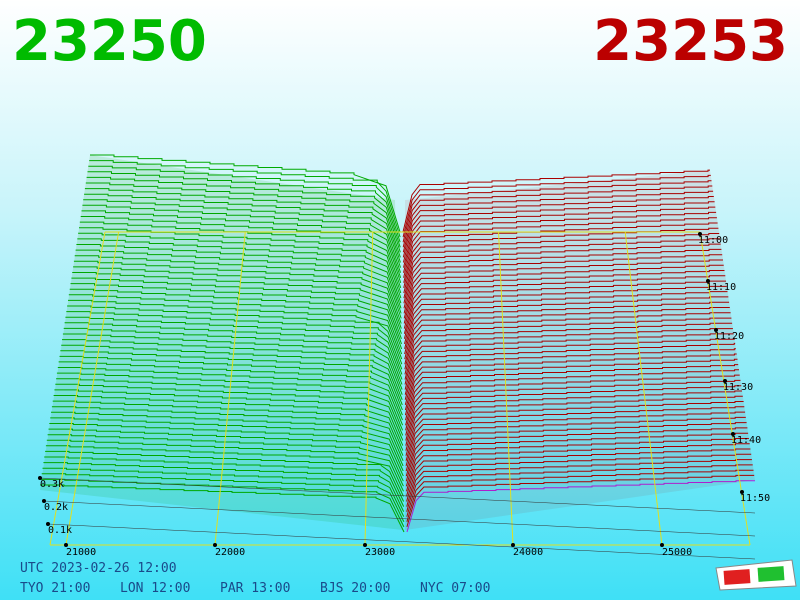 The image size is (800, 600). What do you see at coordinates (690, 41) in the screenshot?
I see `ask-price: 23253` at bounding box center [690, 41].